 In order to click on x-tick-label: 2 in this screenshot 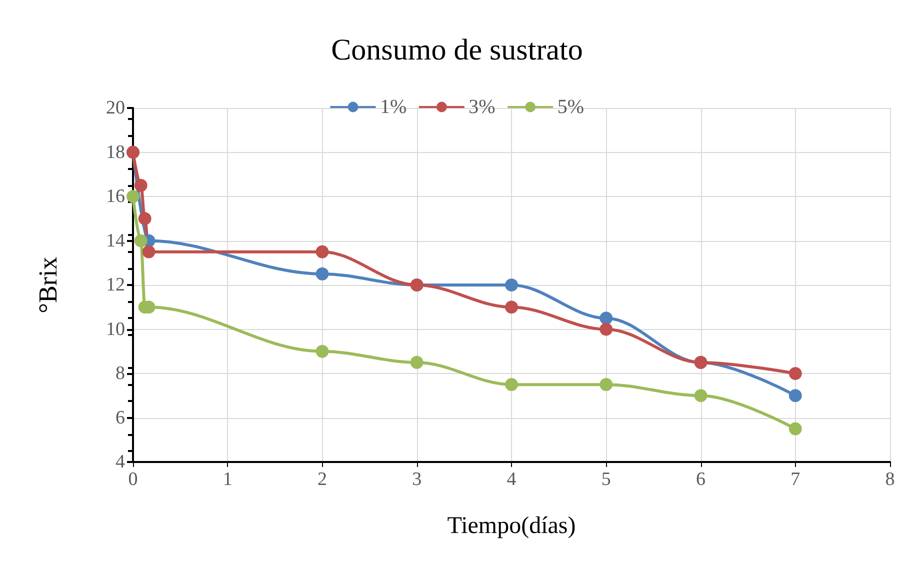, I will do `click(322, 479)`.